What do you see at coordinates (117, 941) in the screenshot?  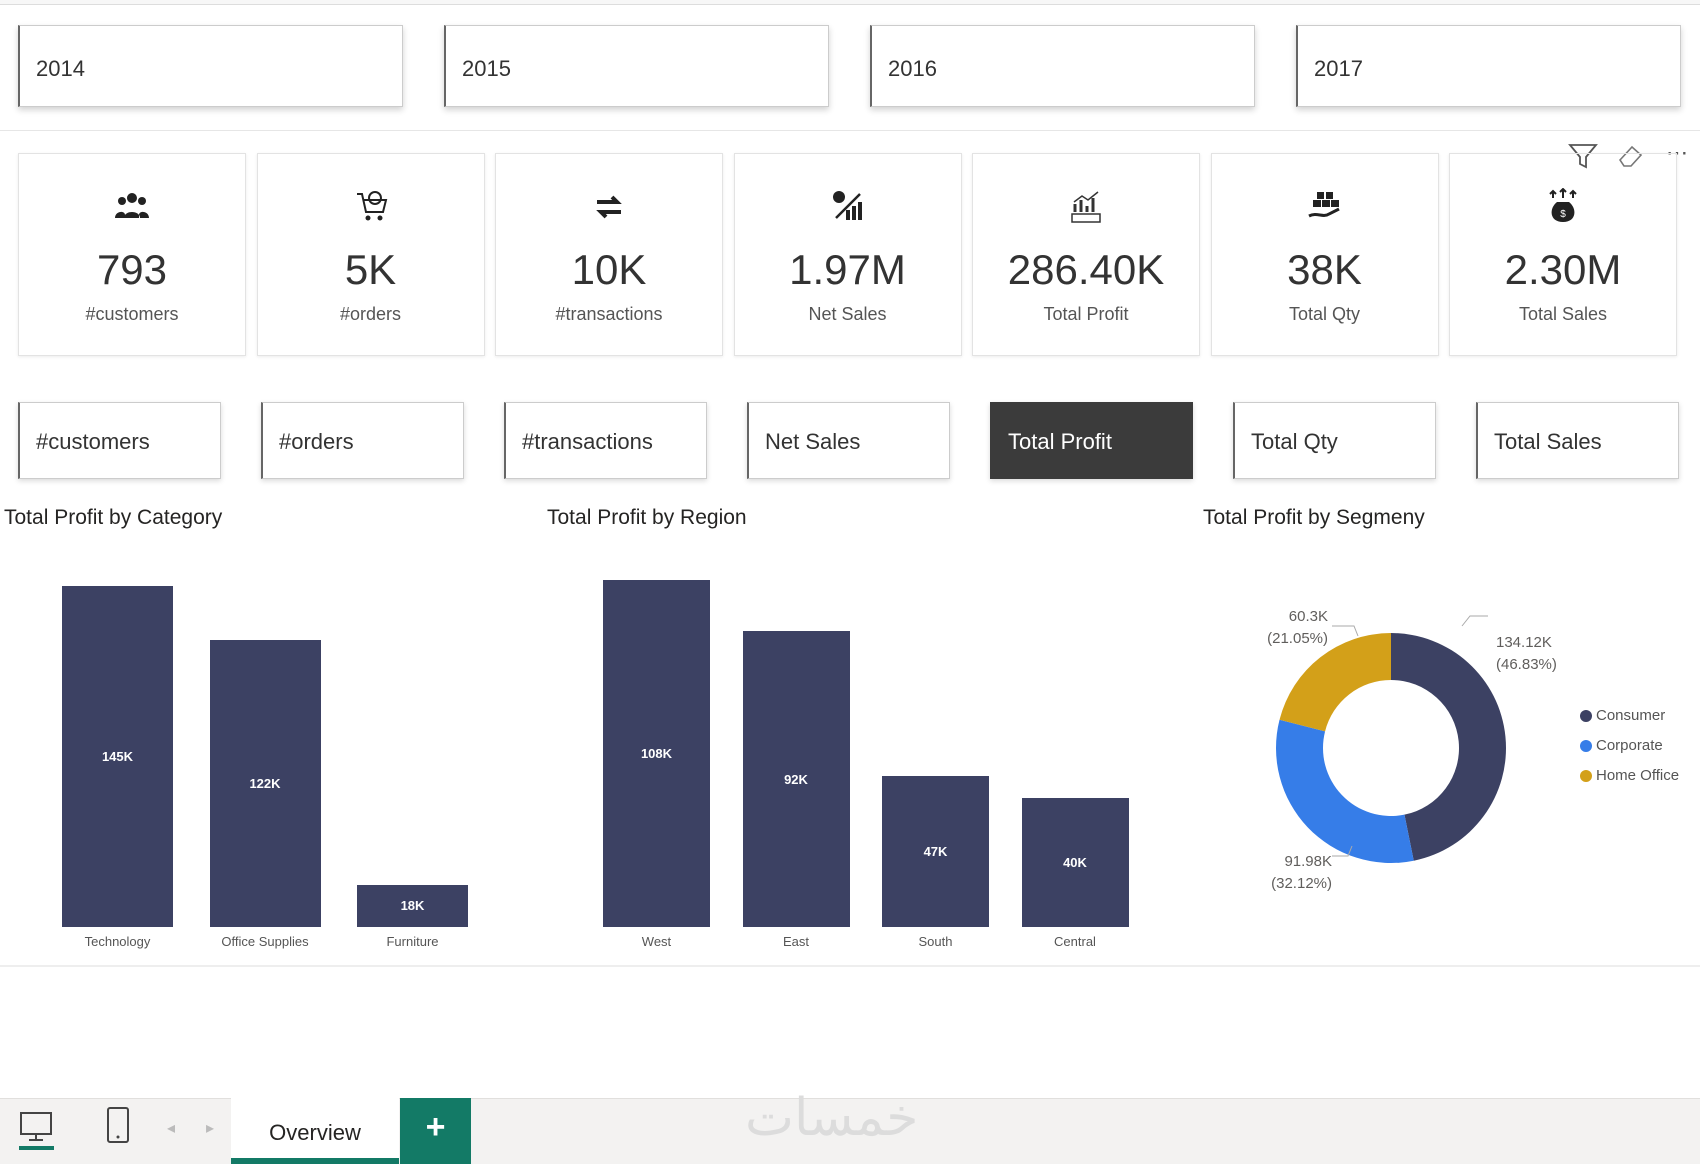 I see `x-tick-label: Technology` at bounding box center [117, 941].